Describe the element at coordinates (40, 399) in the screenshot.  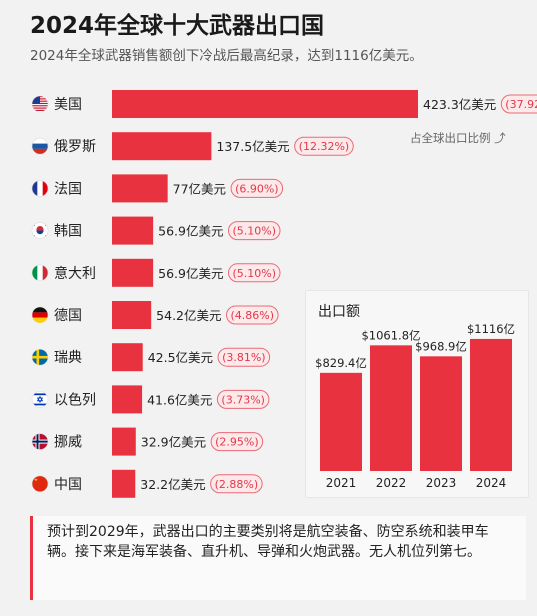
I see `israel-flag-icon` at that location.